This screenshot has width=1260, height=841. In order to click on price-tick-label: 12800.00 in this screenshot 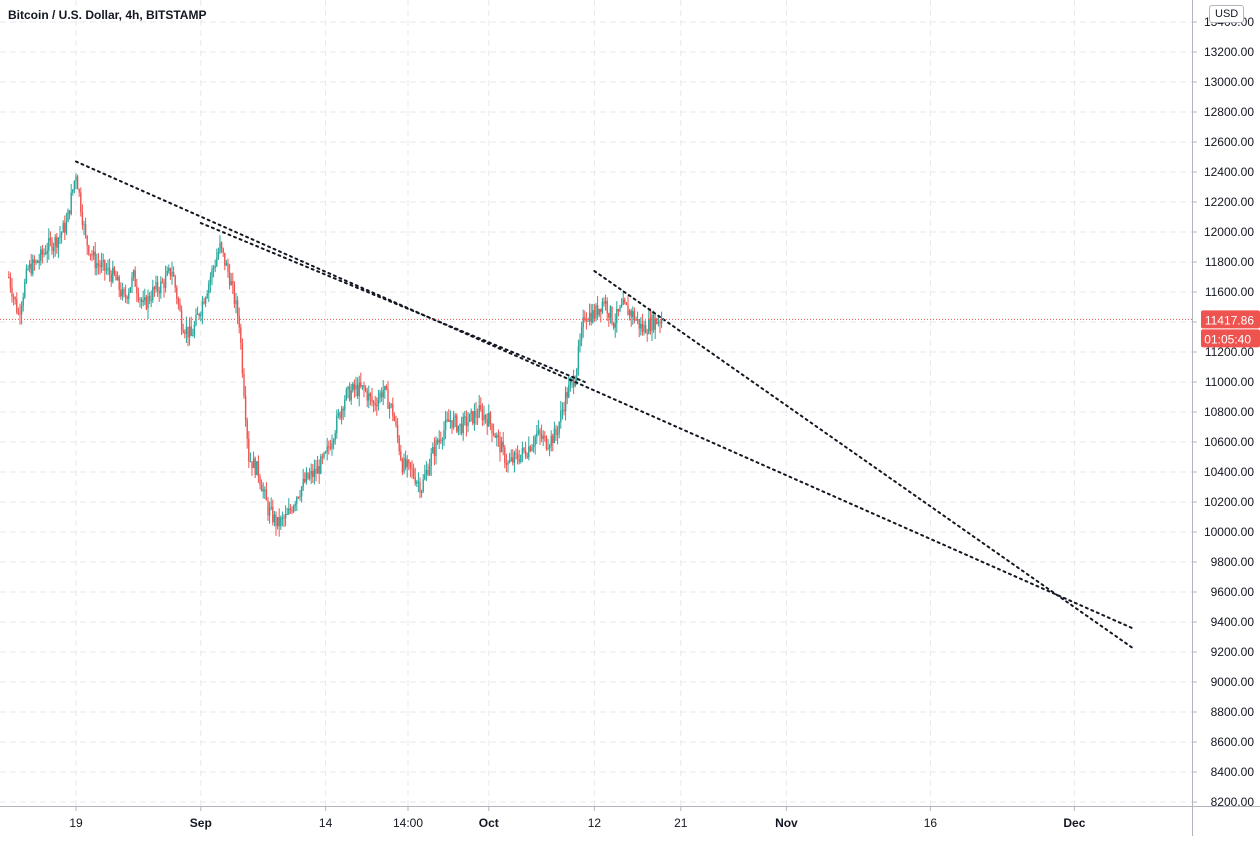, I will do `click(1229, 112)`.